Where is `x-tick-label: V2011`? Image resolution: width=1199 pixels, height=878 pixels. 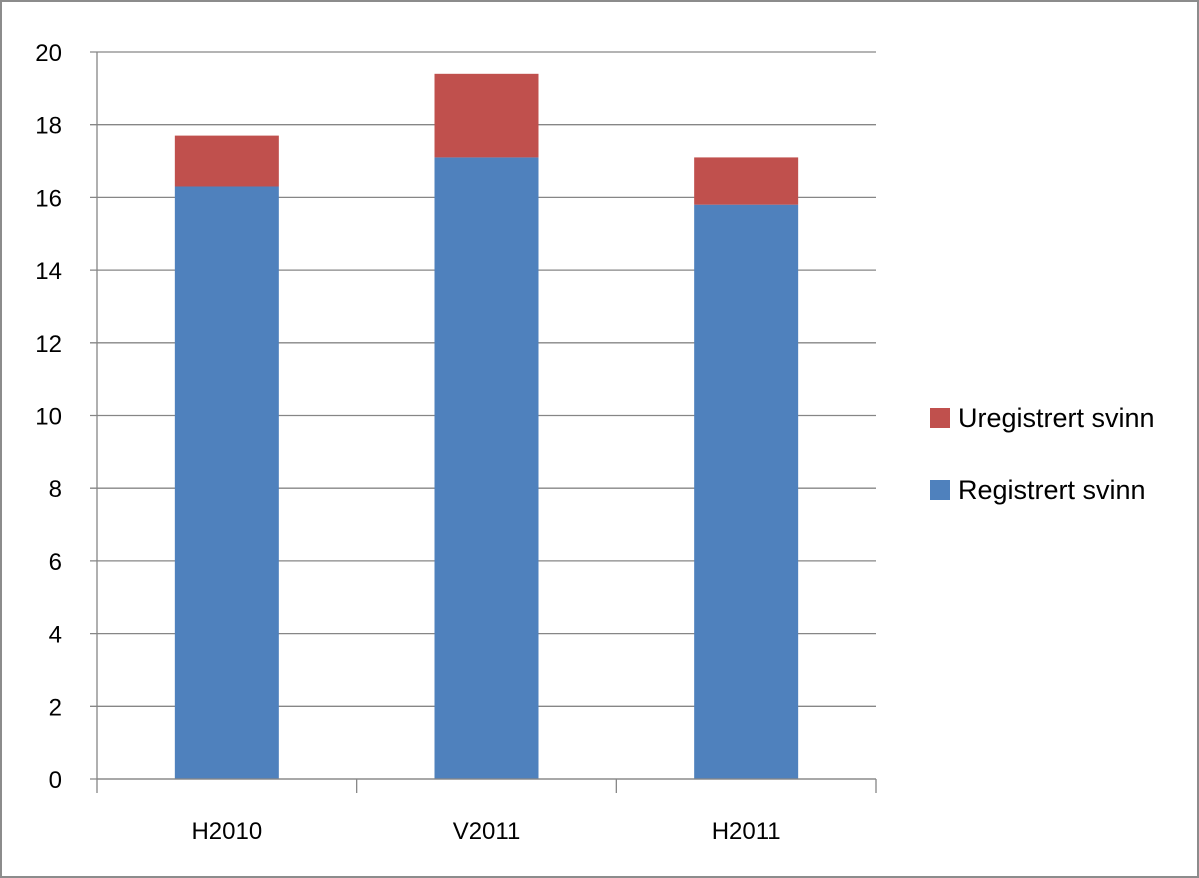 x-tick-label: V2011 is located at coordinates (487, 831).